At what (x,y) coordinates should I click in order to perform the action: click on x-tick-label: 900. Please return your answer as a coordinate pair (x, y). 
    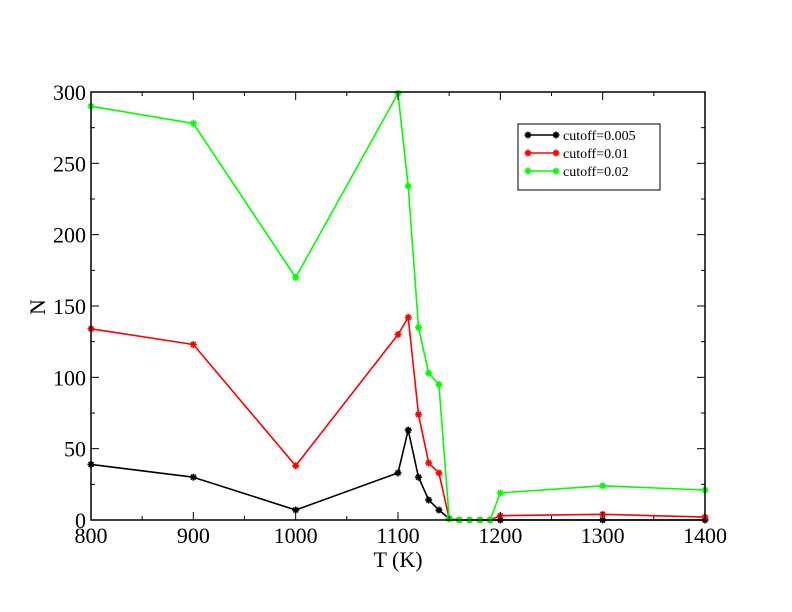
    Looking at the image, I should click on (193, 535).